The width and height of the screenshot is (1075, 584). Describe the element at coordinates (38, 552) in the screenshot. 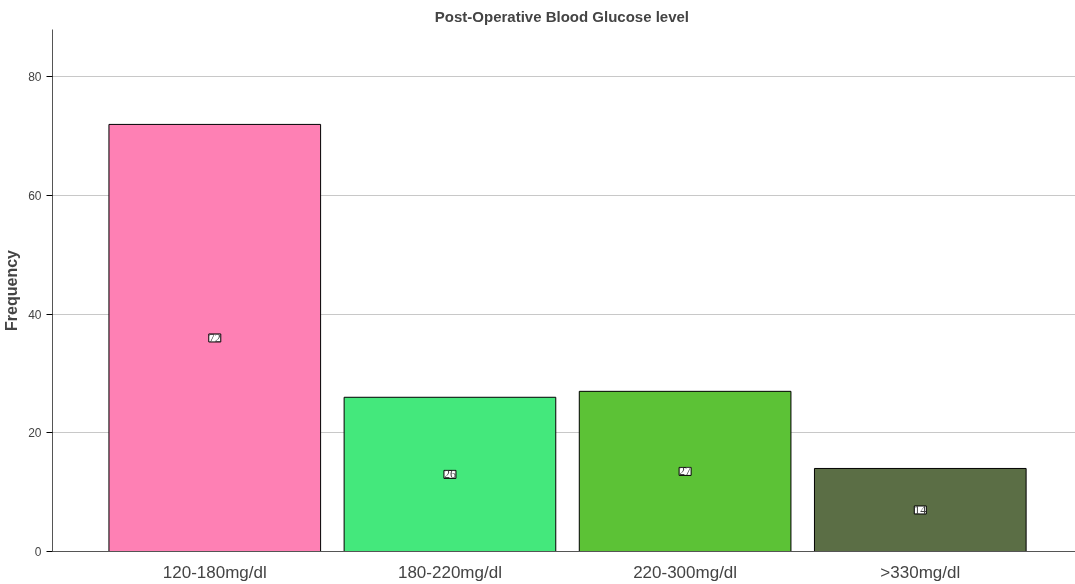

I see `y-tick-label: 0` at that location.